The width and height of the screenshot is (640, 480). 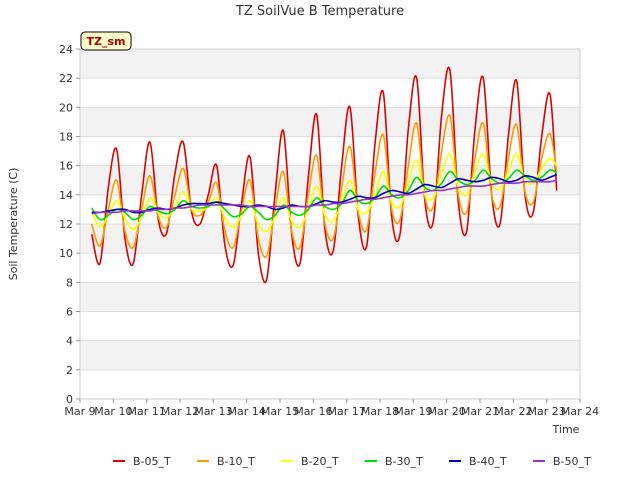 I want to click on y-tick-label: 4, so click(x=69, y=341).